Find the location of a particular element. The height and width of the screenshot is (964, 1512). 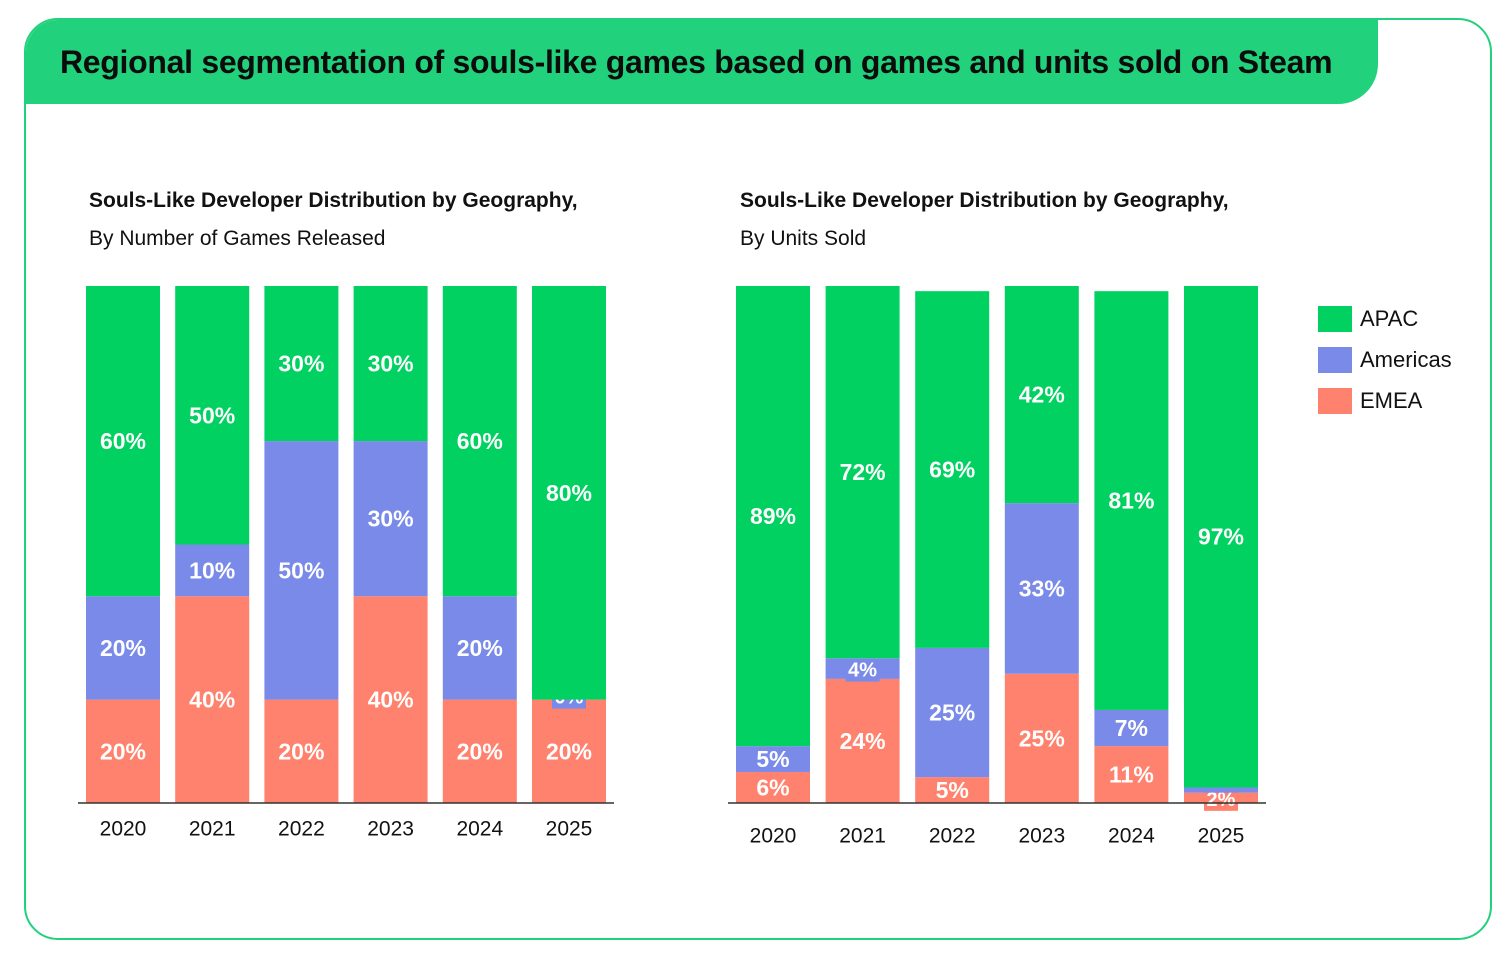

data-label-emea-2024: 20% is located at coordinates (480, 751).